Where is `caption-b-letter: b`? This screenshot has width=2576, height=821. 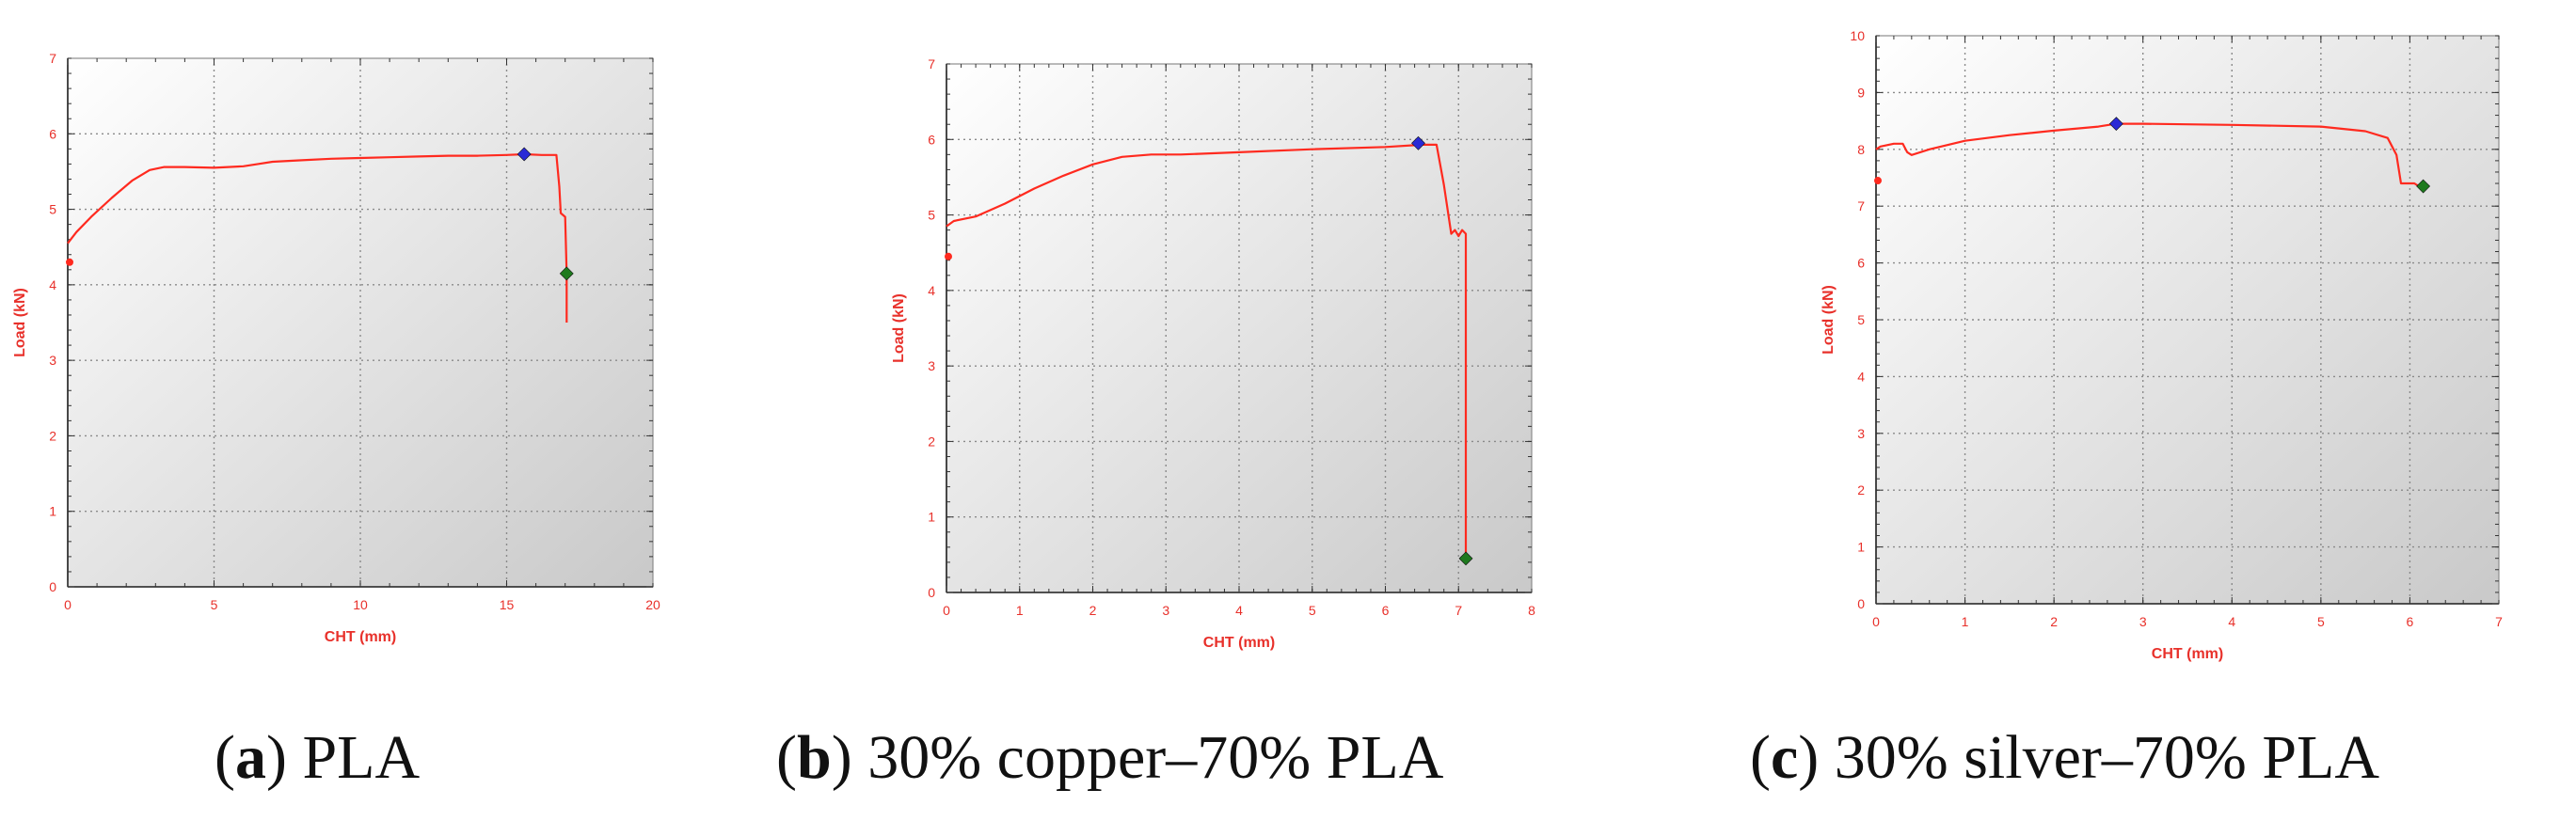
caption-b-letter: b is located at coordinates (814, 757).